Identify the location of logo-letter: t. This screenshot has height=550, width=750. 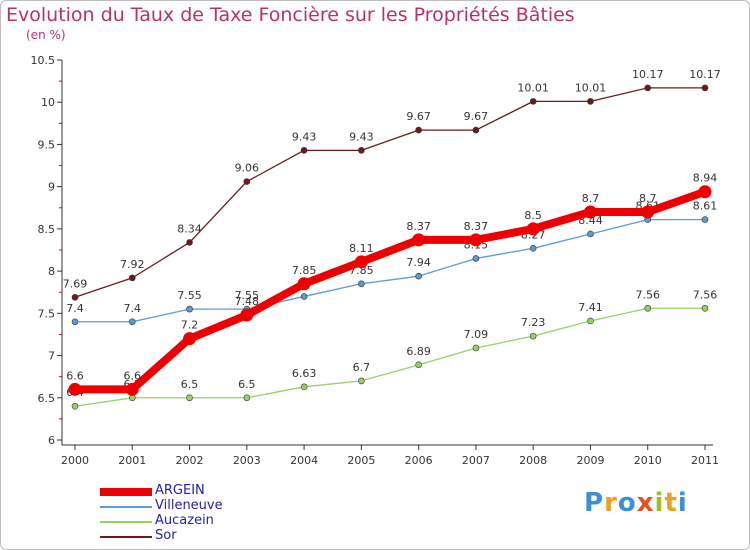
(671, 503).